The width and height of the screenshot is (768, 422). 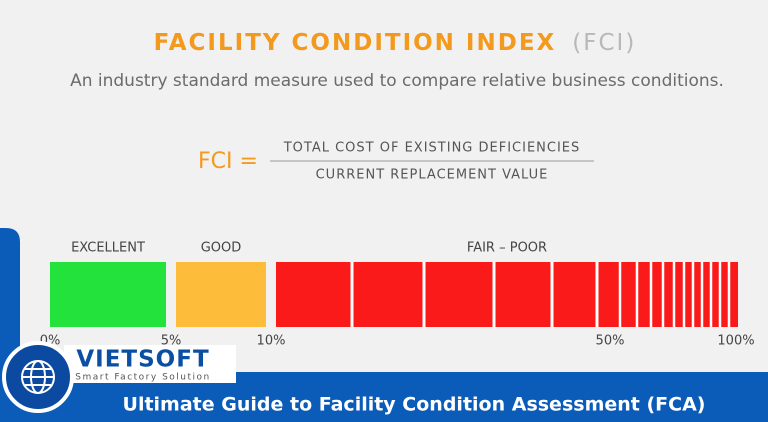 What do you see at coordinates (108, 294) in the screenshot?
I see `segment-excellent` at bounding box center [108, 294].